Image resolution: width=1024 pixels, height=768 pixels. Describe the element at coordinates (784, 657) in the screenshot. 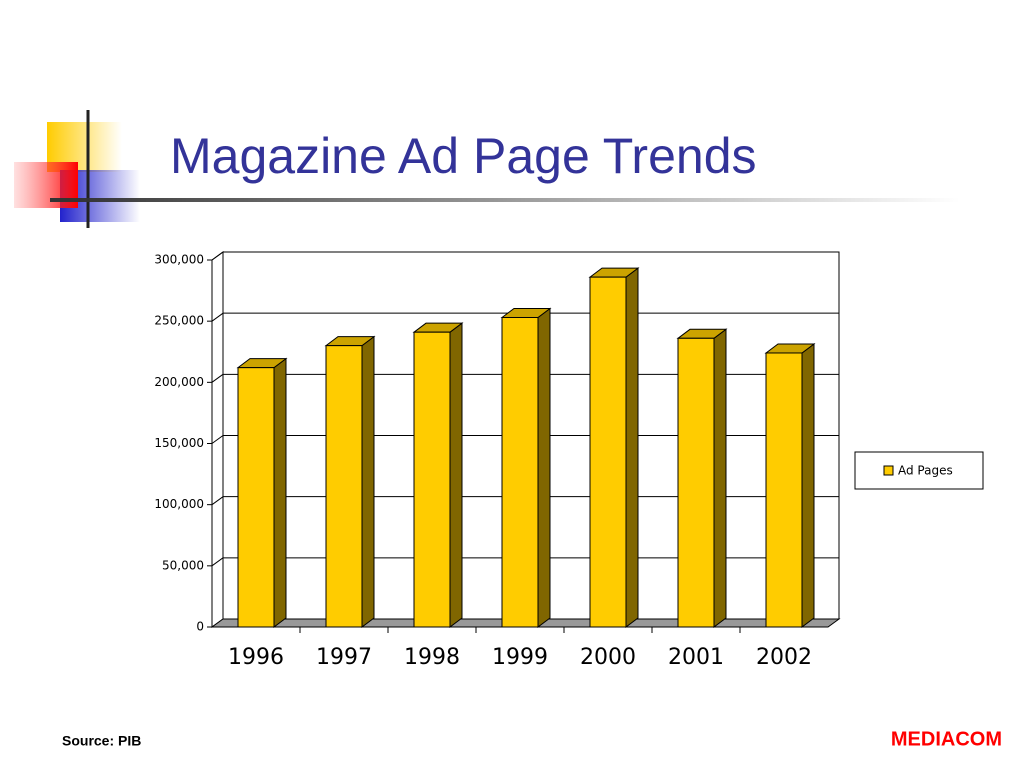

I see `x-tick-label: 2002` at that location.